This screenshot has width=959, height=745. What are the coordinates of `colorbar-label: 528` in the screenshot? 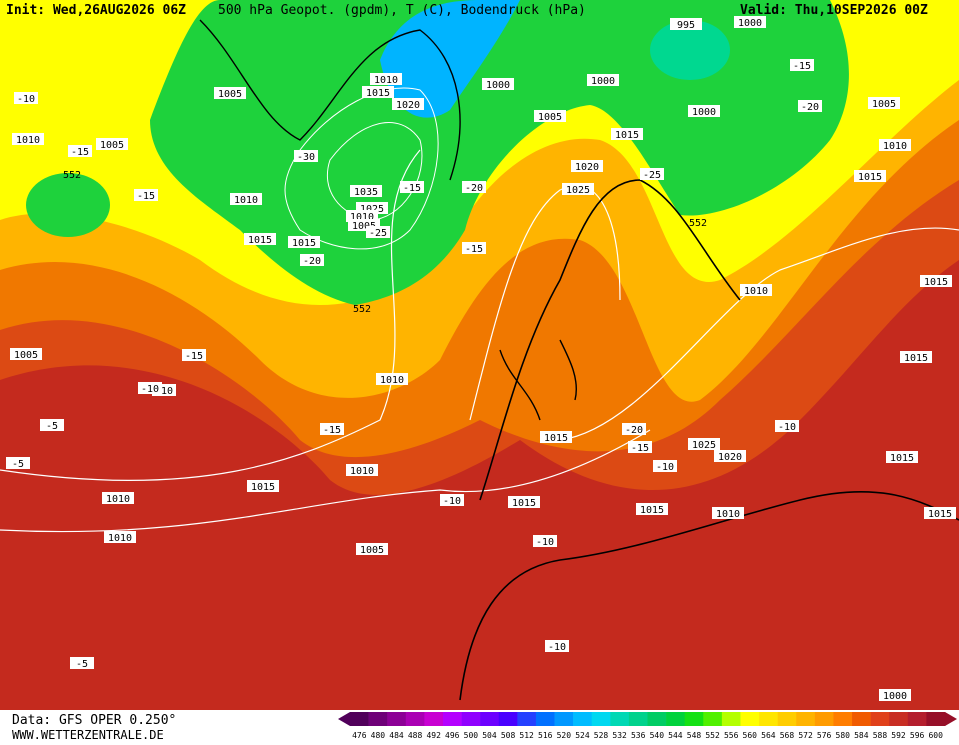 It's located at (601, 735).